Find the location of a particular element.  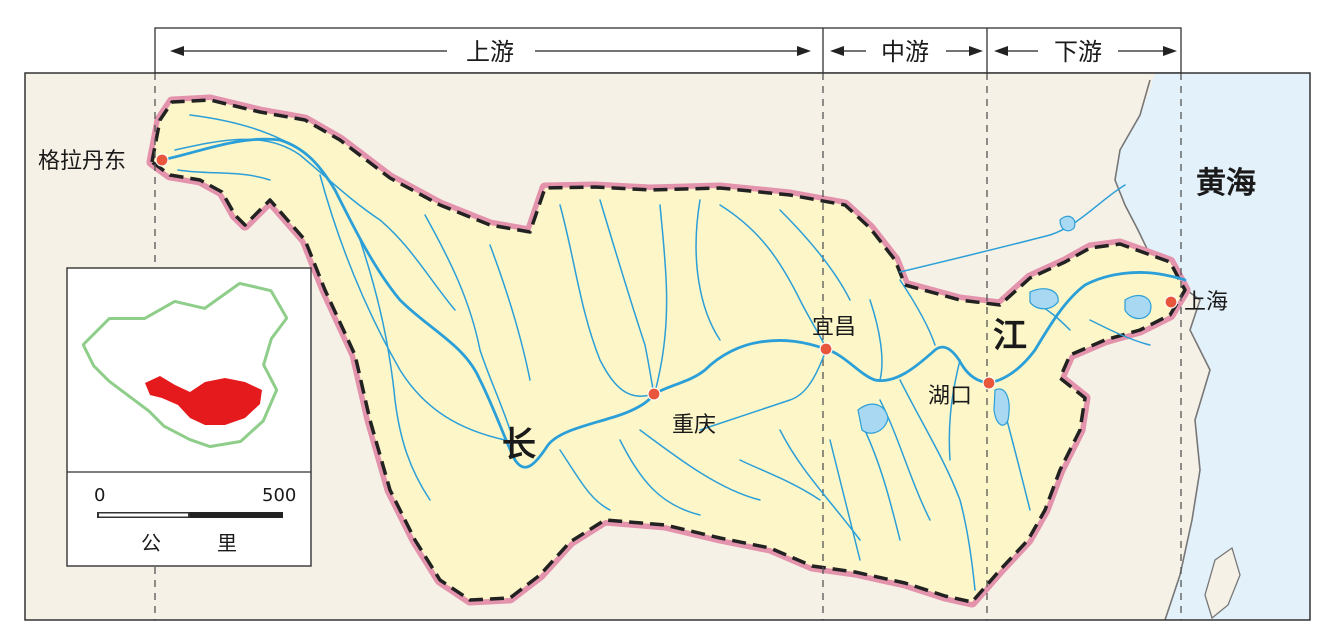

label-river-char1: 长 is located at coordinates (519, 445).